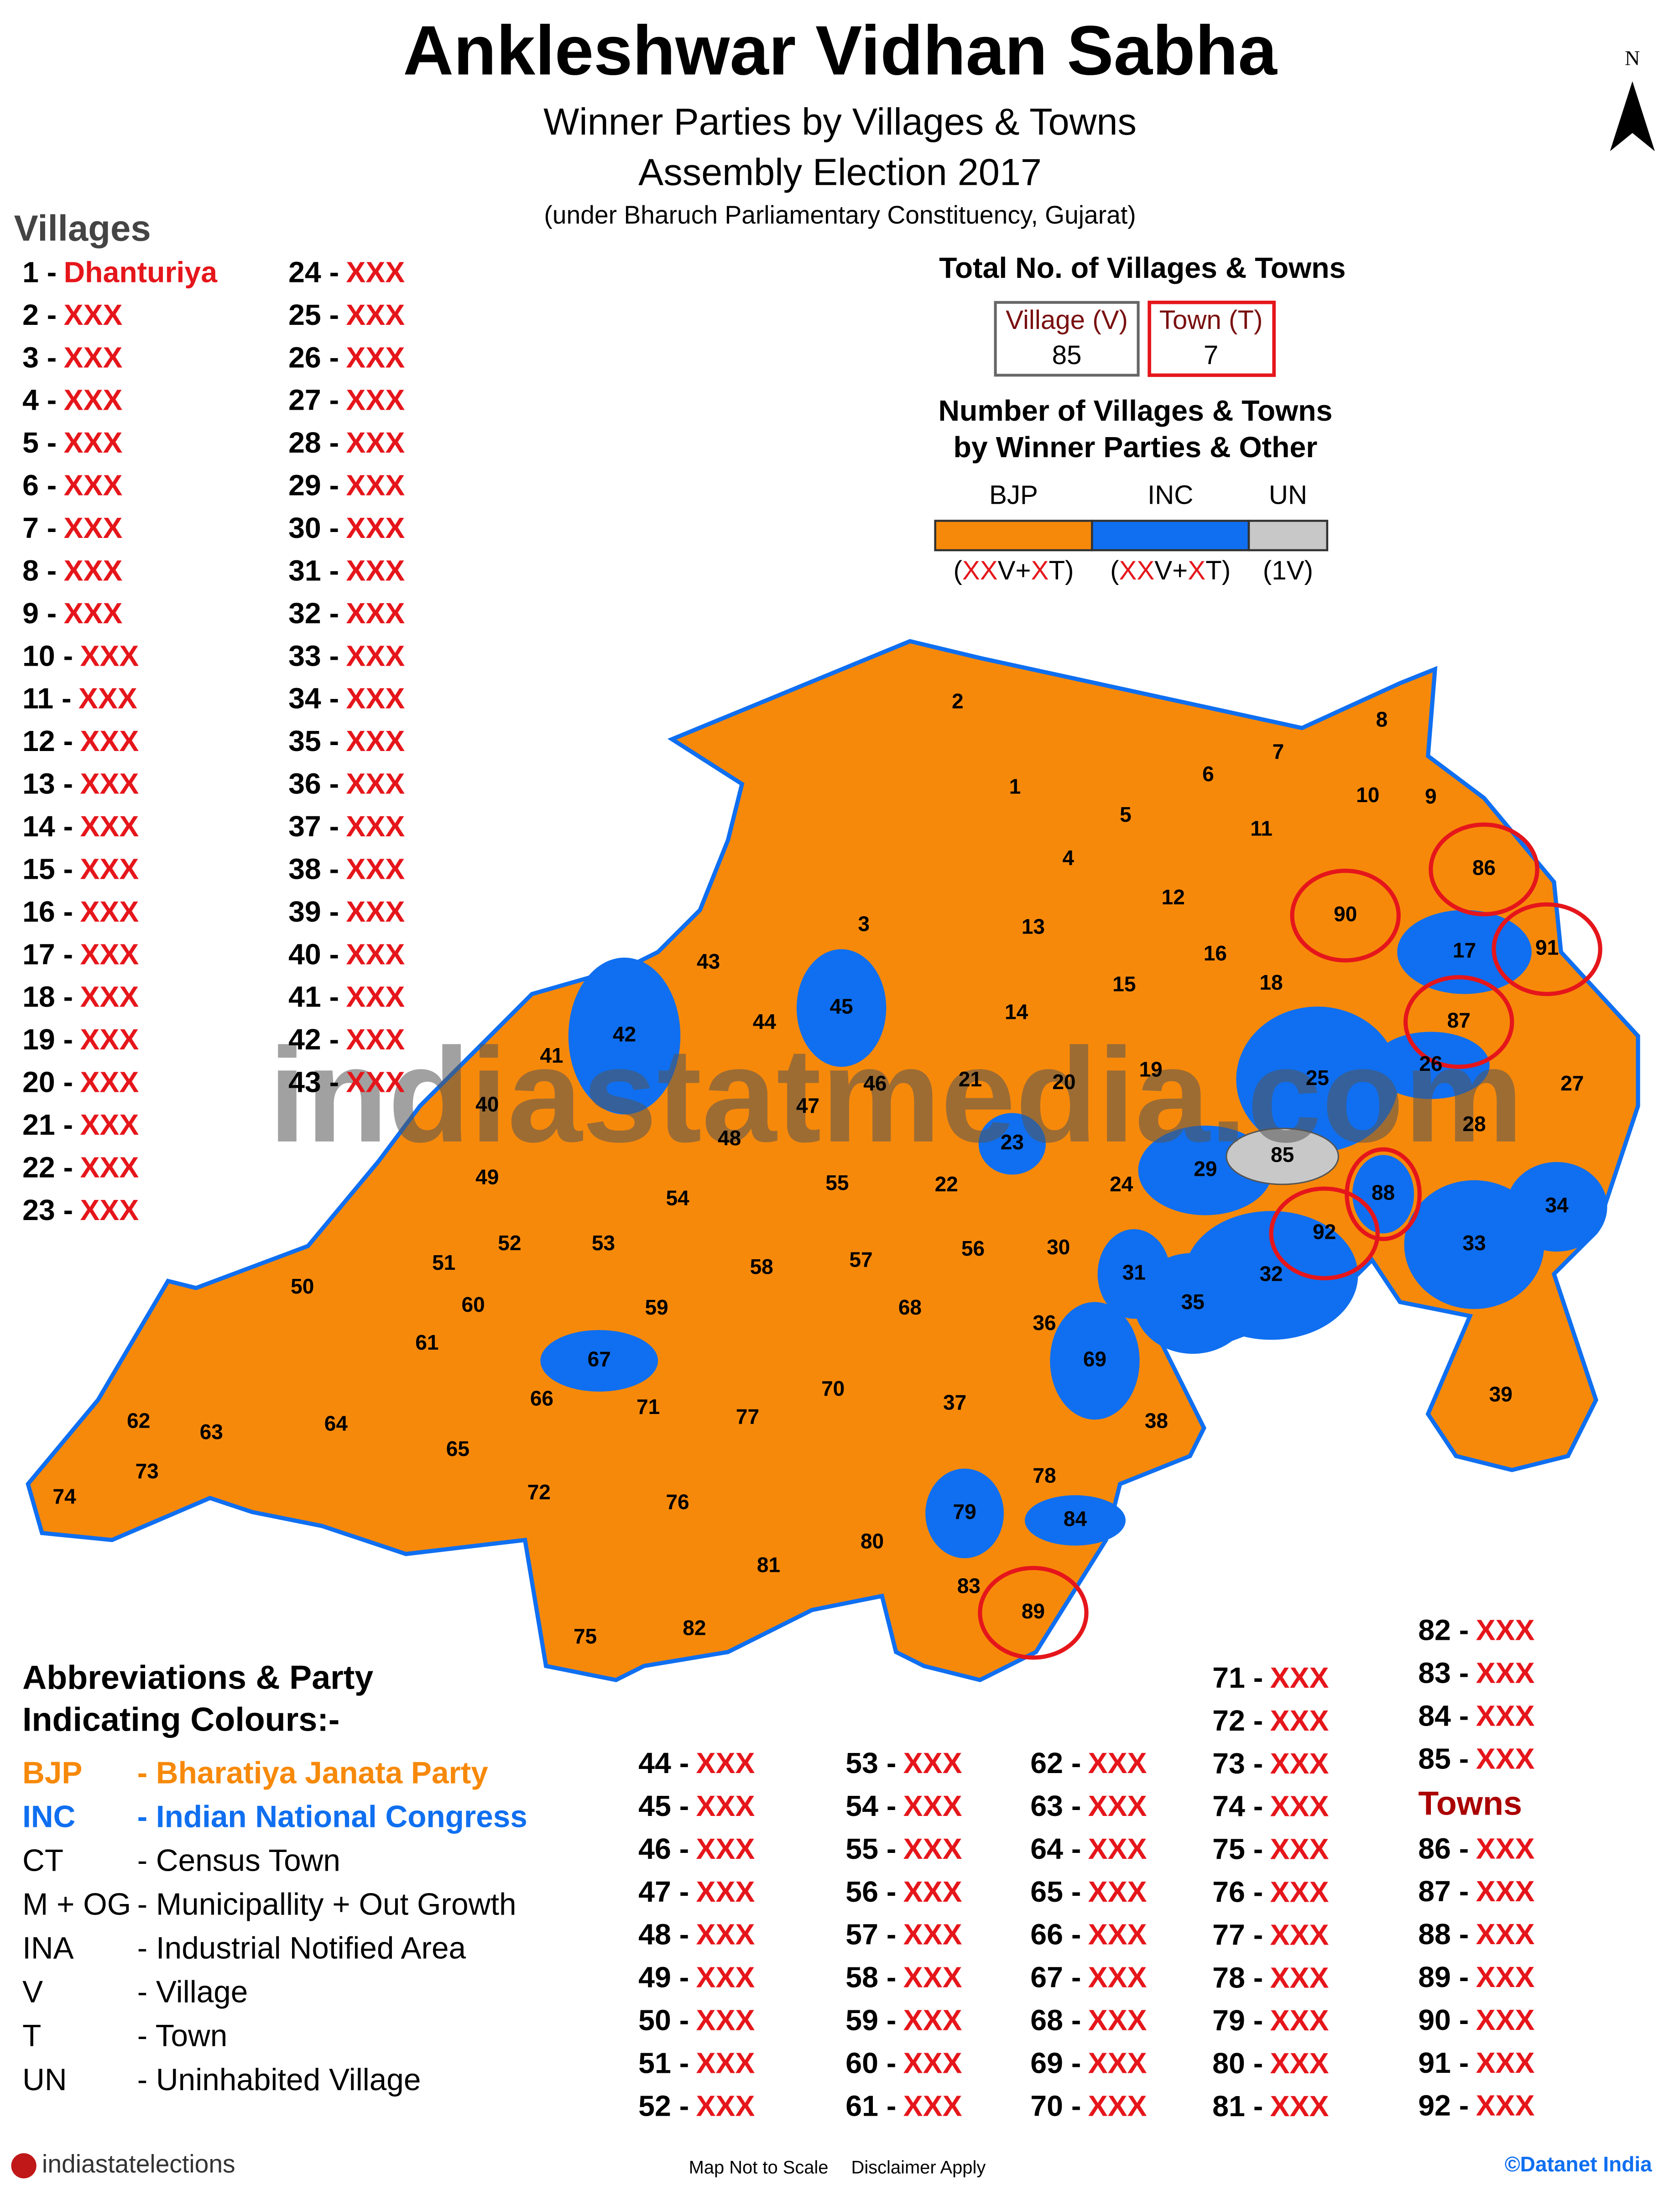 This screenshot has height=2191, width=1680. I want to click on region-label: 36, so click(1045, 1323).